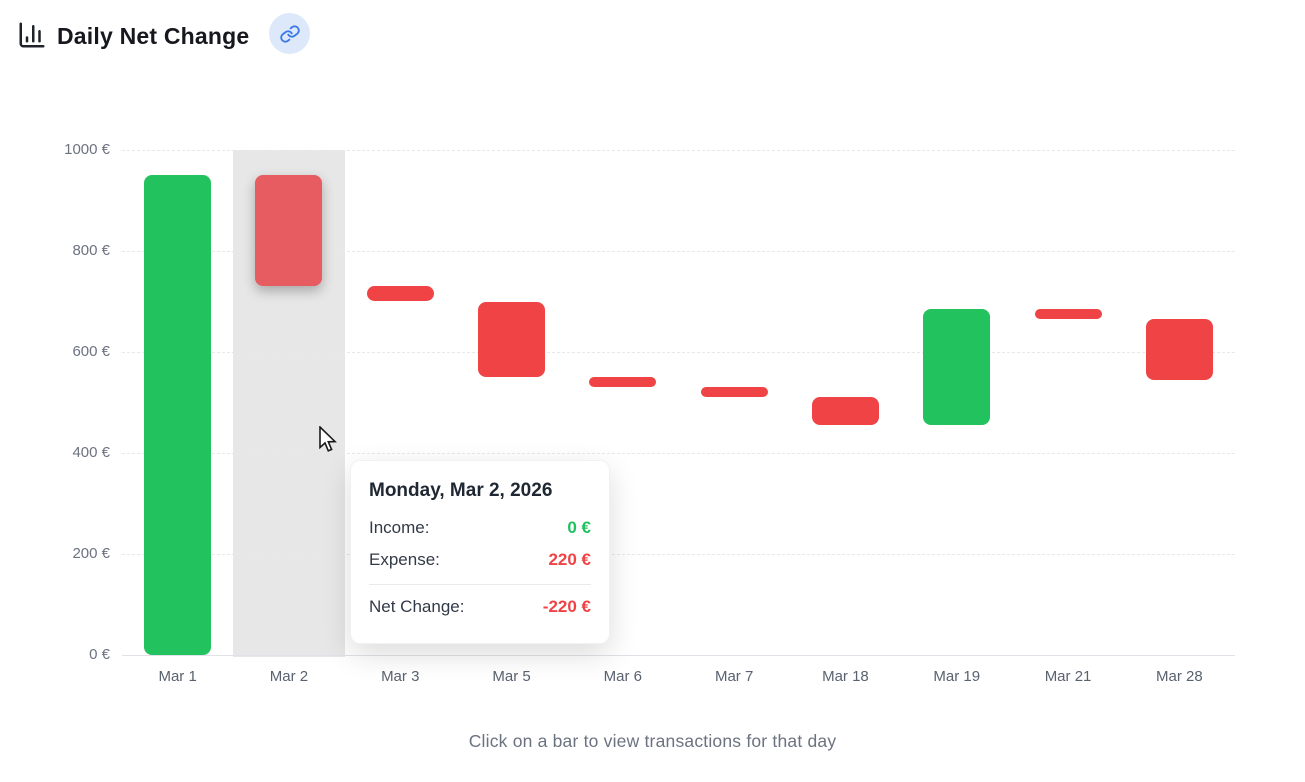  I want to click on expense-value: 220 €, so click(569, 559).